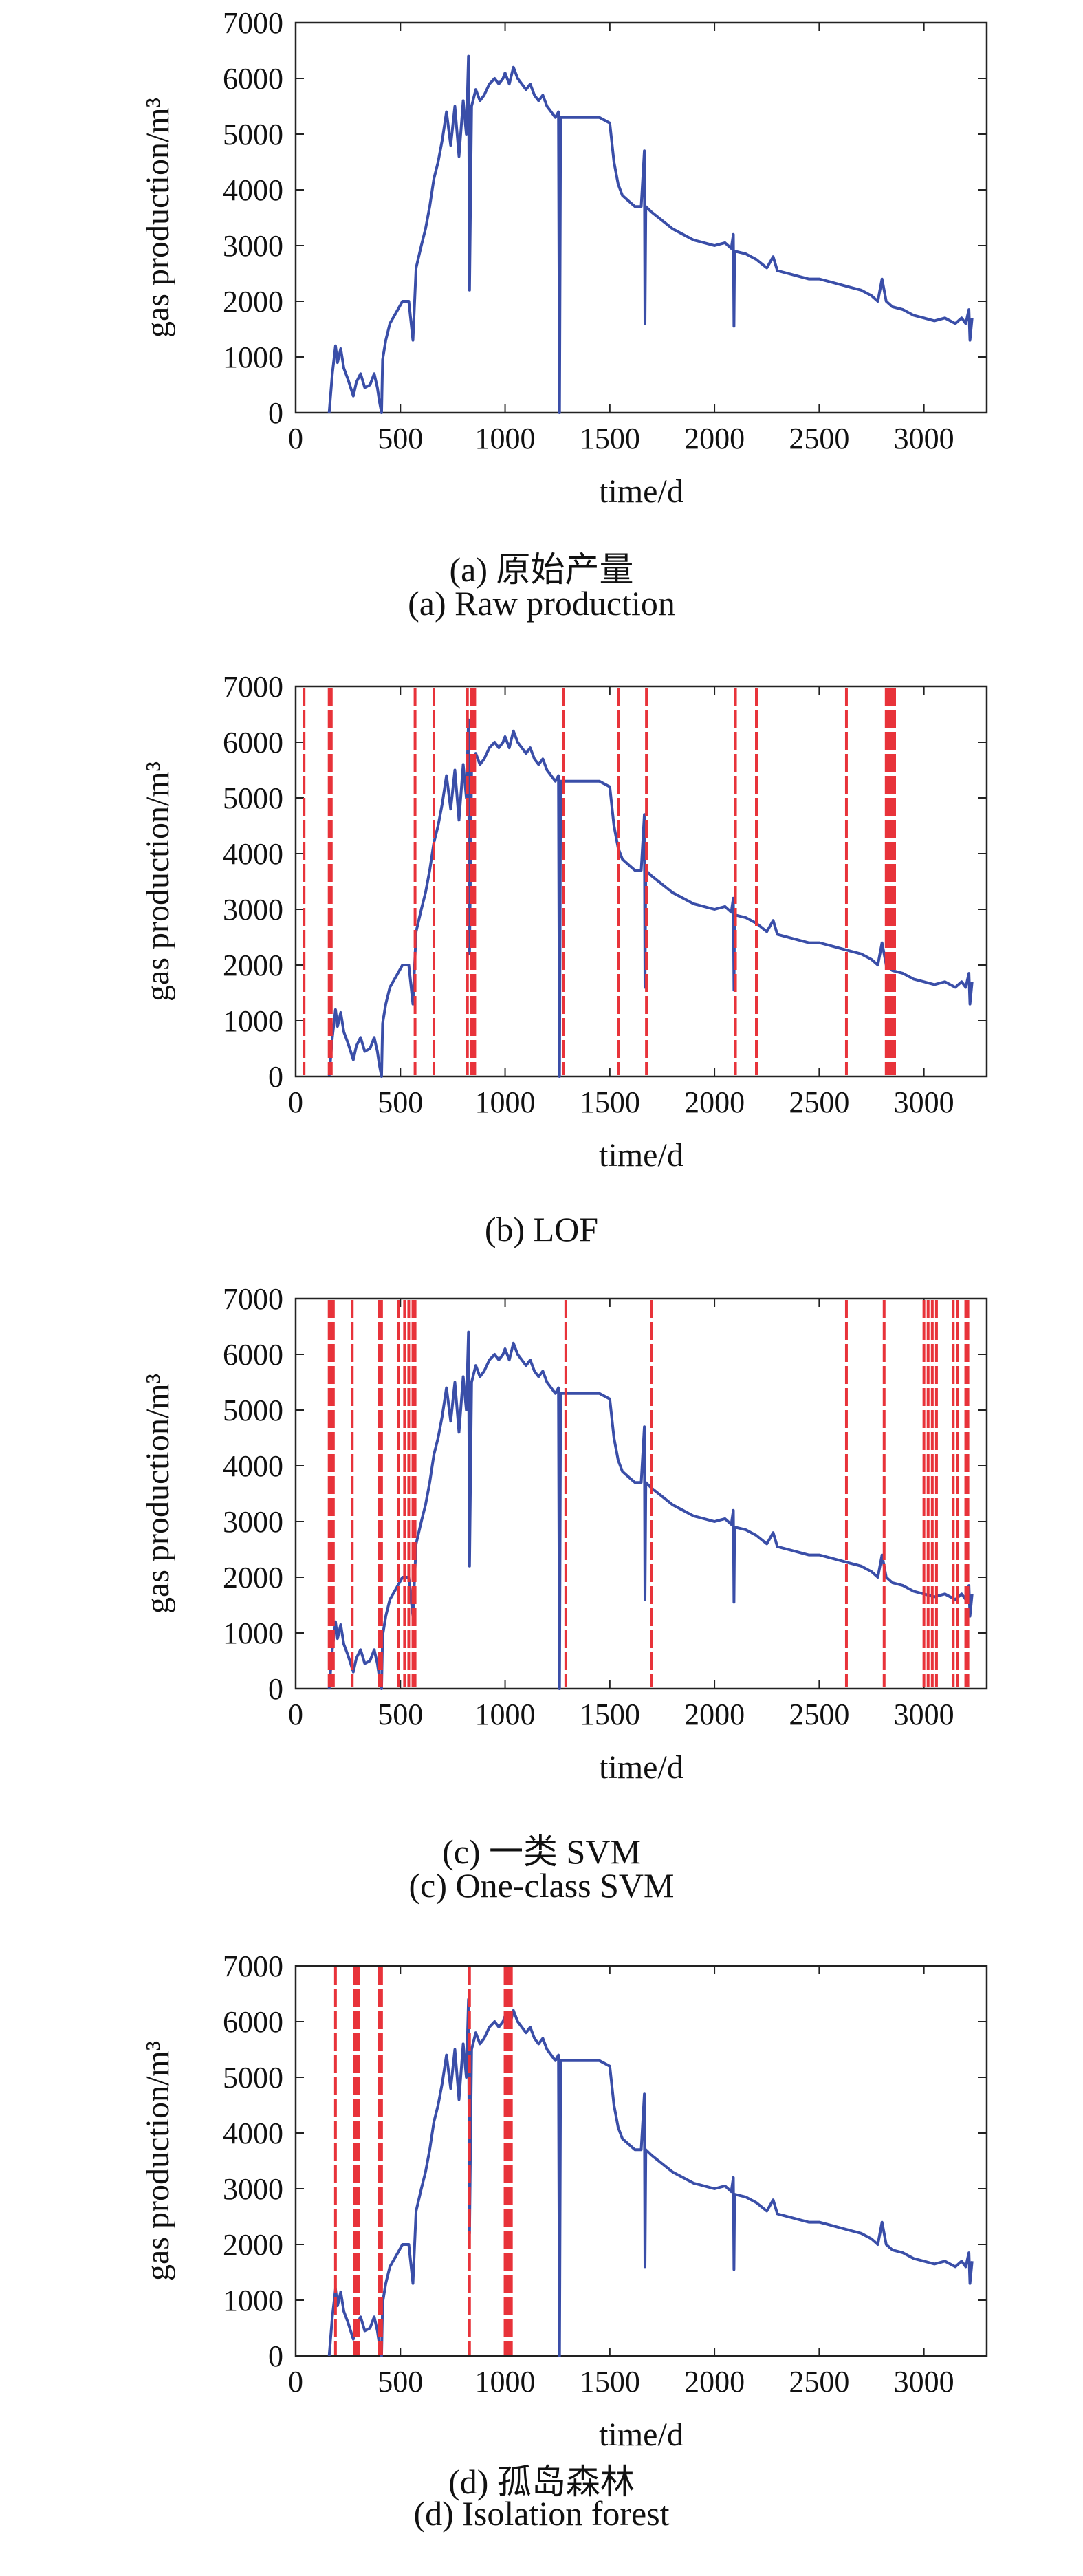  What do you see at coordinates (541, 603) in the screenshot?
I see `caption-a-en: (a) Raw production` at bounding box center [541, 603].